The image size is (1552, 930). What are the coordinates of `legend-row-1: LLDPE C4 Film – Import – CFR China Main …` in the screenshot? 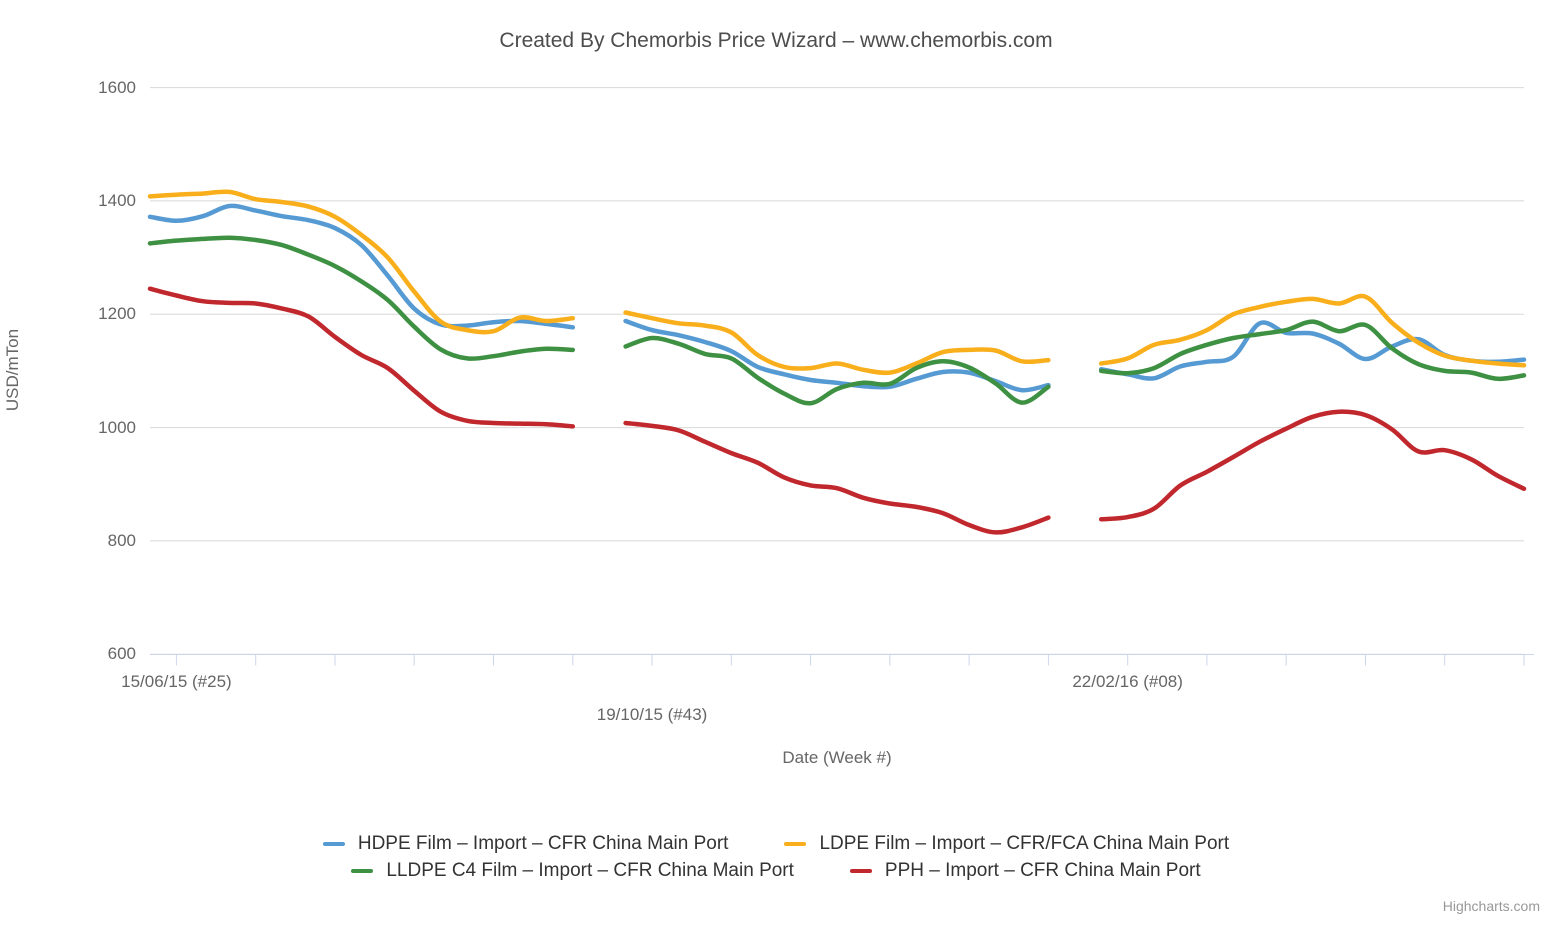 It's located at (776, 871).